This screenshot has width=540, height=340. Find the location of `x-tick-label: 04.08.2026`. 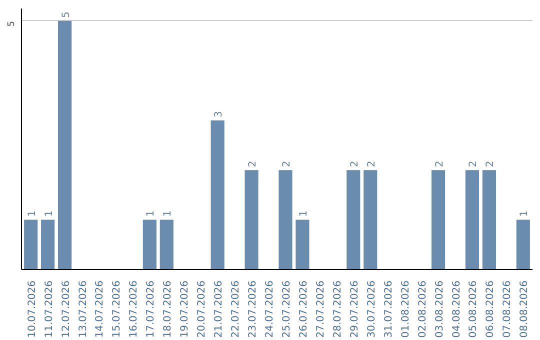

x-tick-label: 04.08.2026 is located at coordinates (456, 309).